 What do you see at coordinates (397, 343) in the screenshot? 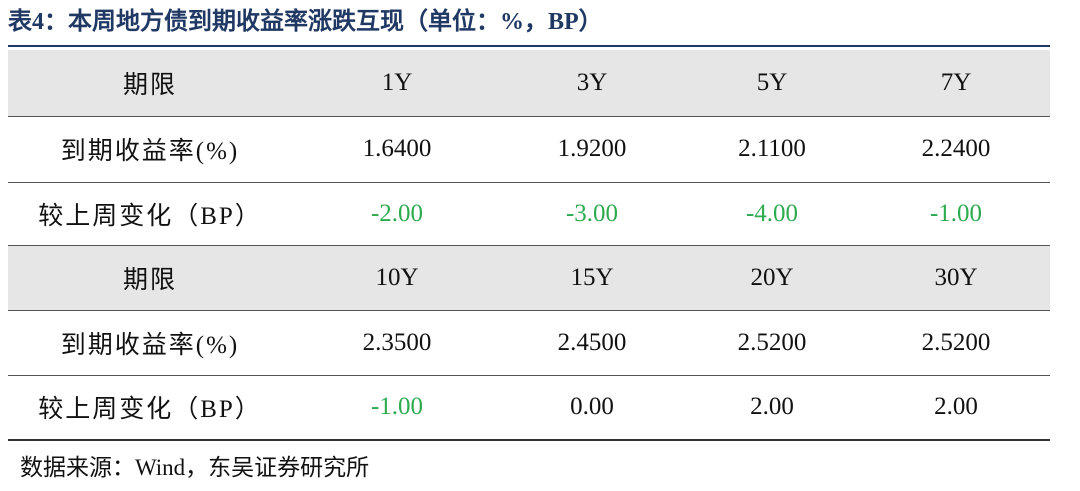
I see `table-cell: 2.3500` at bounding box center [397, 343].